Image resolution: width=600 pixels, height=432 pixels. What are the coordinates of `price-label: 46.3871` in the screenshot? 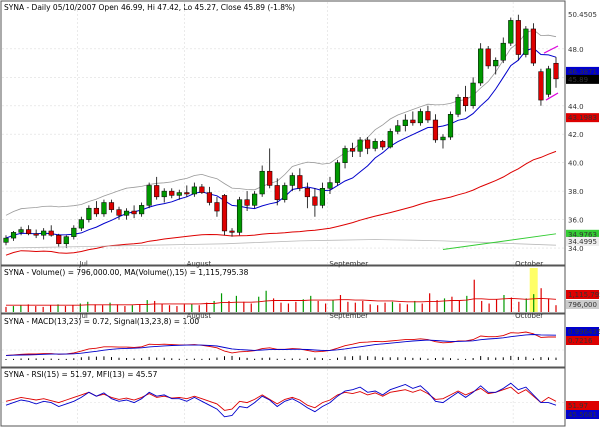 It's located at (582, 72).